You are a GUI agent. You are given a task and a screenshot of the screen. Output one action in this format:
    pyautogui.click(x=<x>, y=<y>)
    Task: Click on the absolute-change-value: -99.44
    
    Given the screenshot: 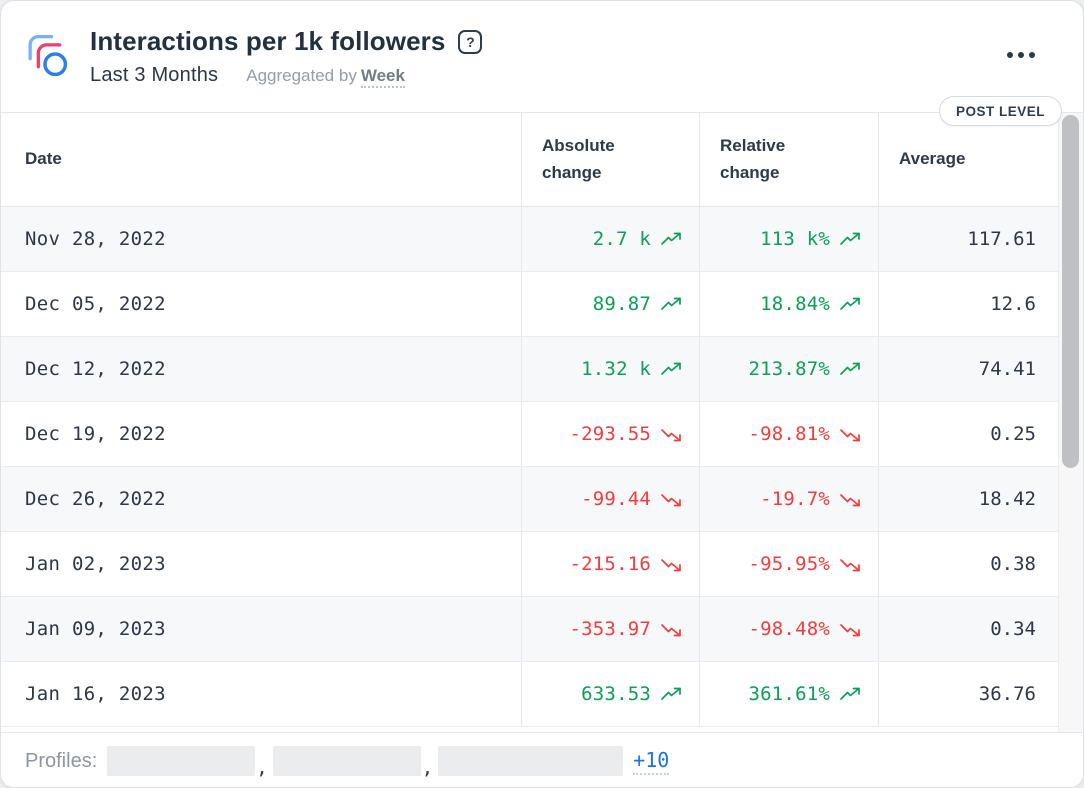 What is the action you would take?
    pyautogui.click(x=616, y=499)
    